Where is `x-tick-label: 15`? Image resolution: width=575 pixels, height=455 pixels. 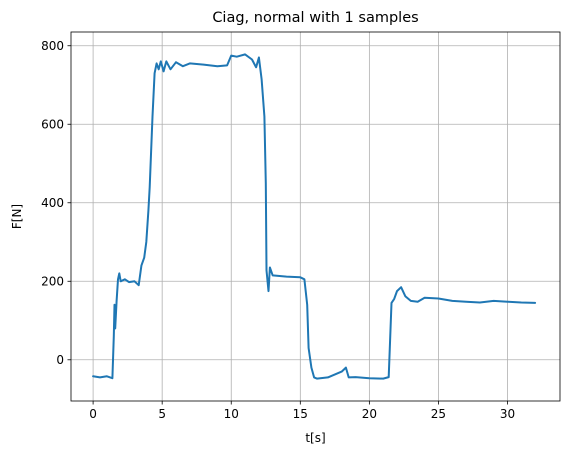 x-tick-label: 15 is located at coordinates (300, 414).